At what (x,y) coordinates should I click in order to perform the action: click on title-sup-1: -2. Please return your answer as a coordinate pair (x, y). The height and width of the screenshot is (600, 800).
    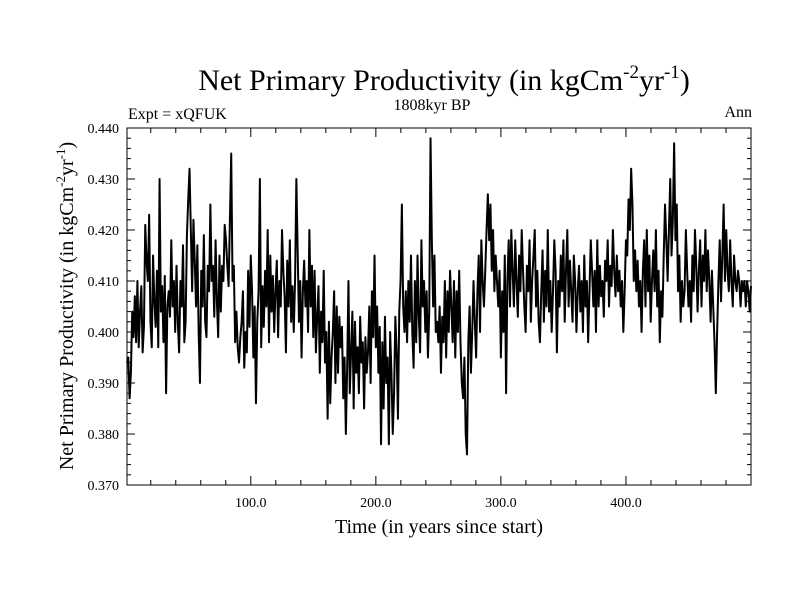
    Looking at the image, I should click on (631, 72).